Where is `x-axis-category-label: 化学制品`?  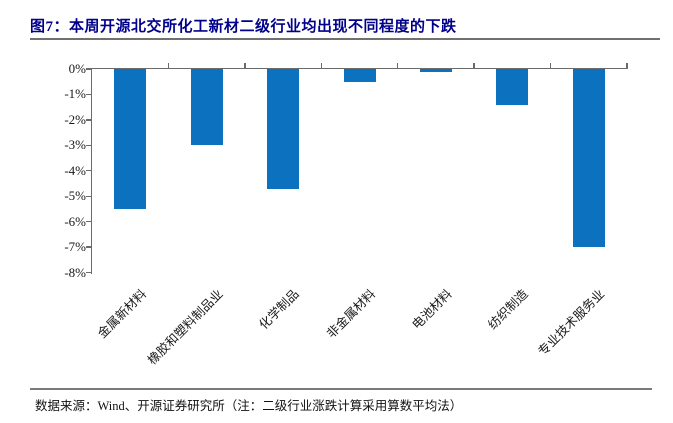 x-axis-category-label: 化学制品 is located at coordinates (279, 309).